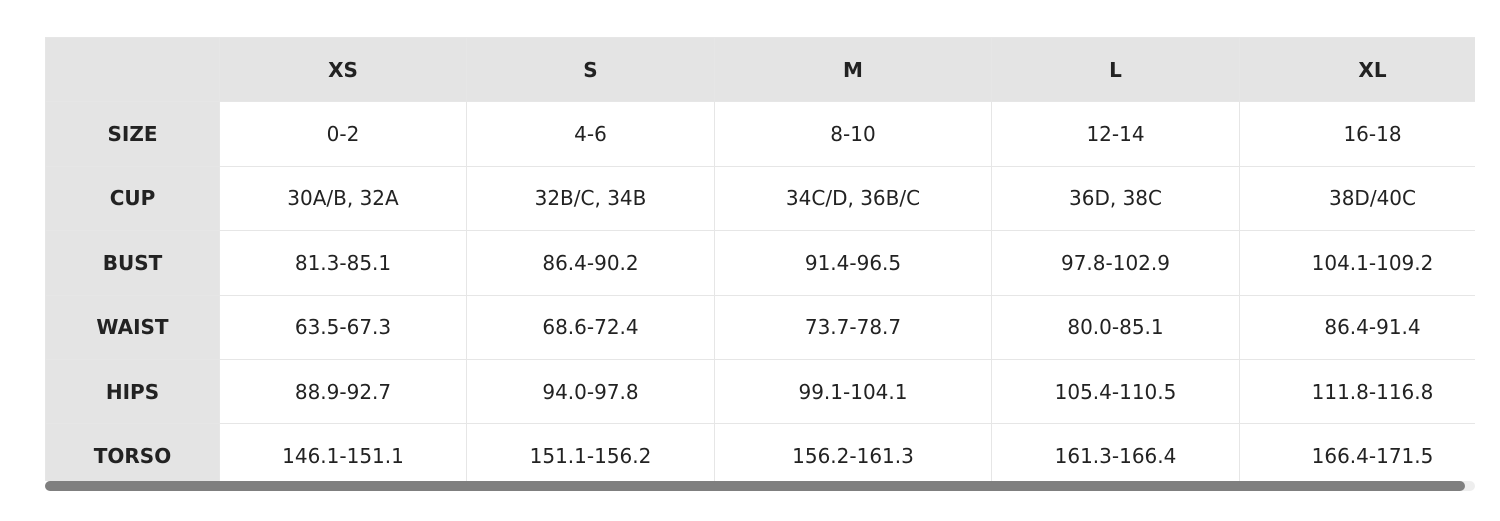 This screenshot has width=1500, height=521. Describe the element at coordinates (343, 198) in the screenshot. I see `table-cell: 30A/B, 32A` at that location.